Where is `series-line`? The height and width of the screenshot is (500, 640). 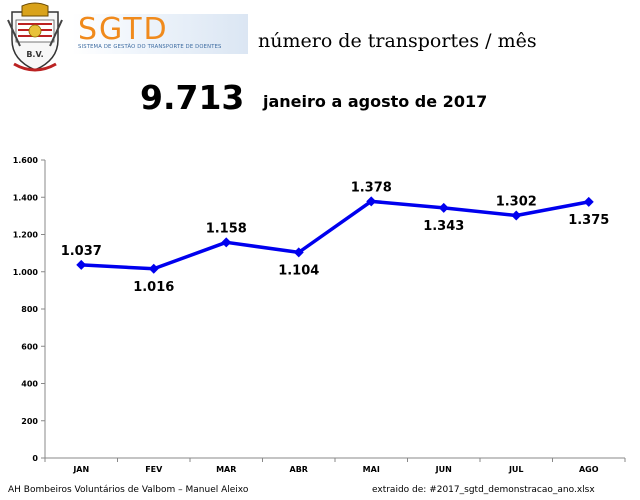
series-line is located at coordinates (335, 235).